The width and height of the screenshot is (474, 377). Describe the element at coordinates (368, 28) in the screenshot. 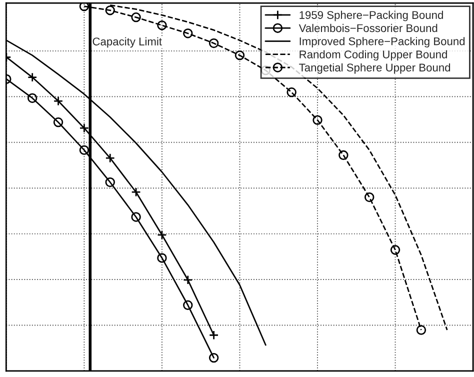

I see `legend-label: Valembois−Fossorier Bound` at that location.